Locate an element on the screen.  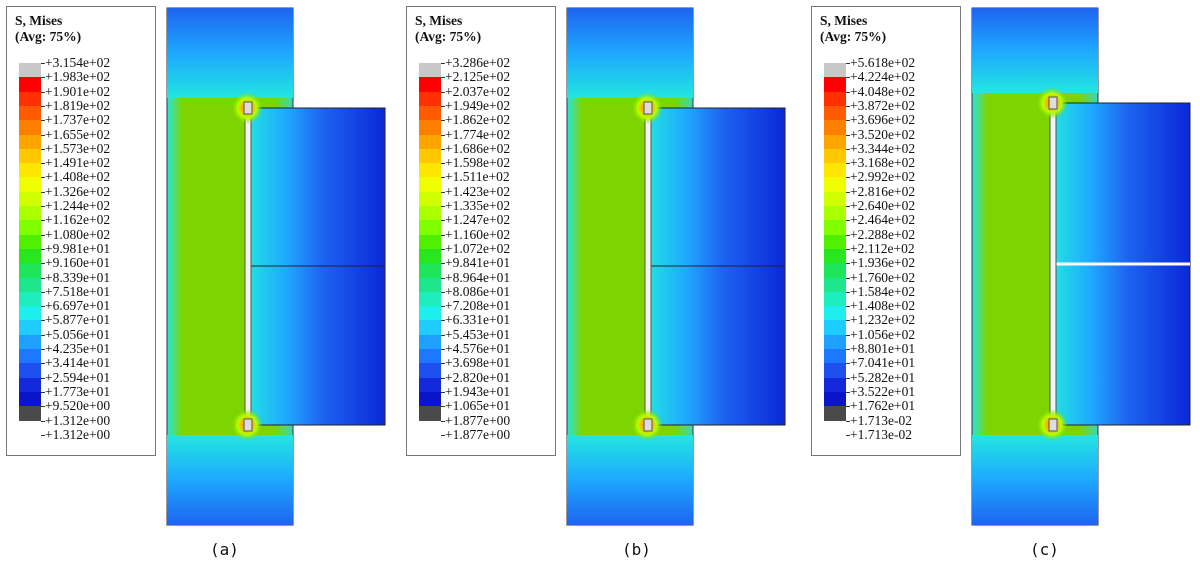
legend-label: +1.686e+02 is located at coordinates (478, 148).